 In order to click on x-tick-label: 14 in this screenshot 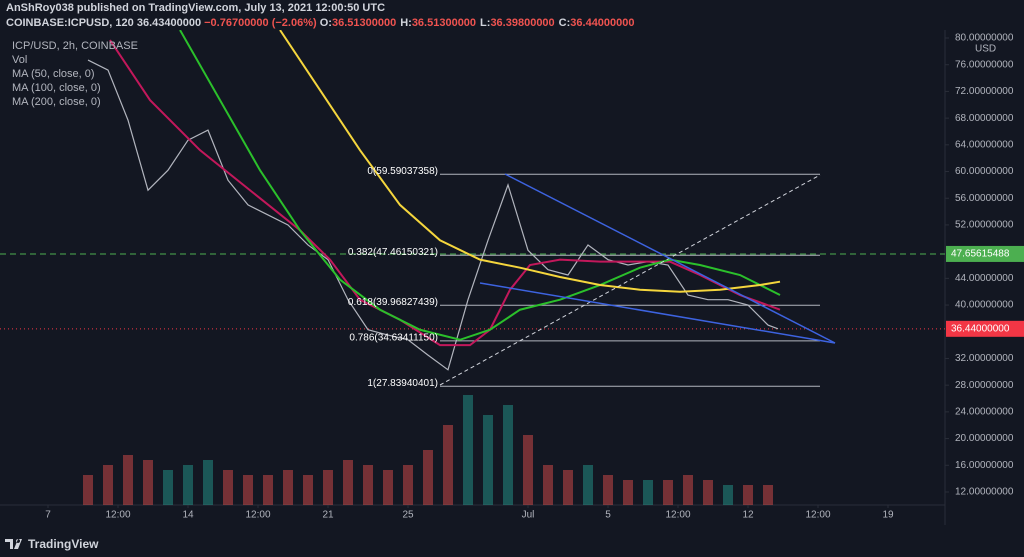, I will do `click(188, 515)`.